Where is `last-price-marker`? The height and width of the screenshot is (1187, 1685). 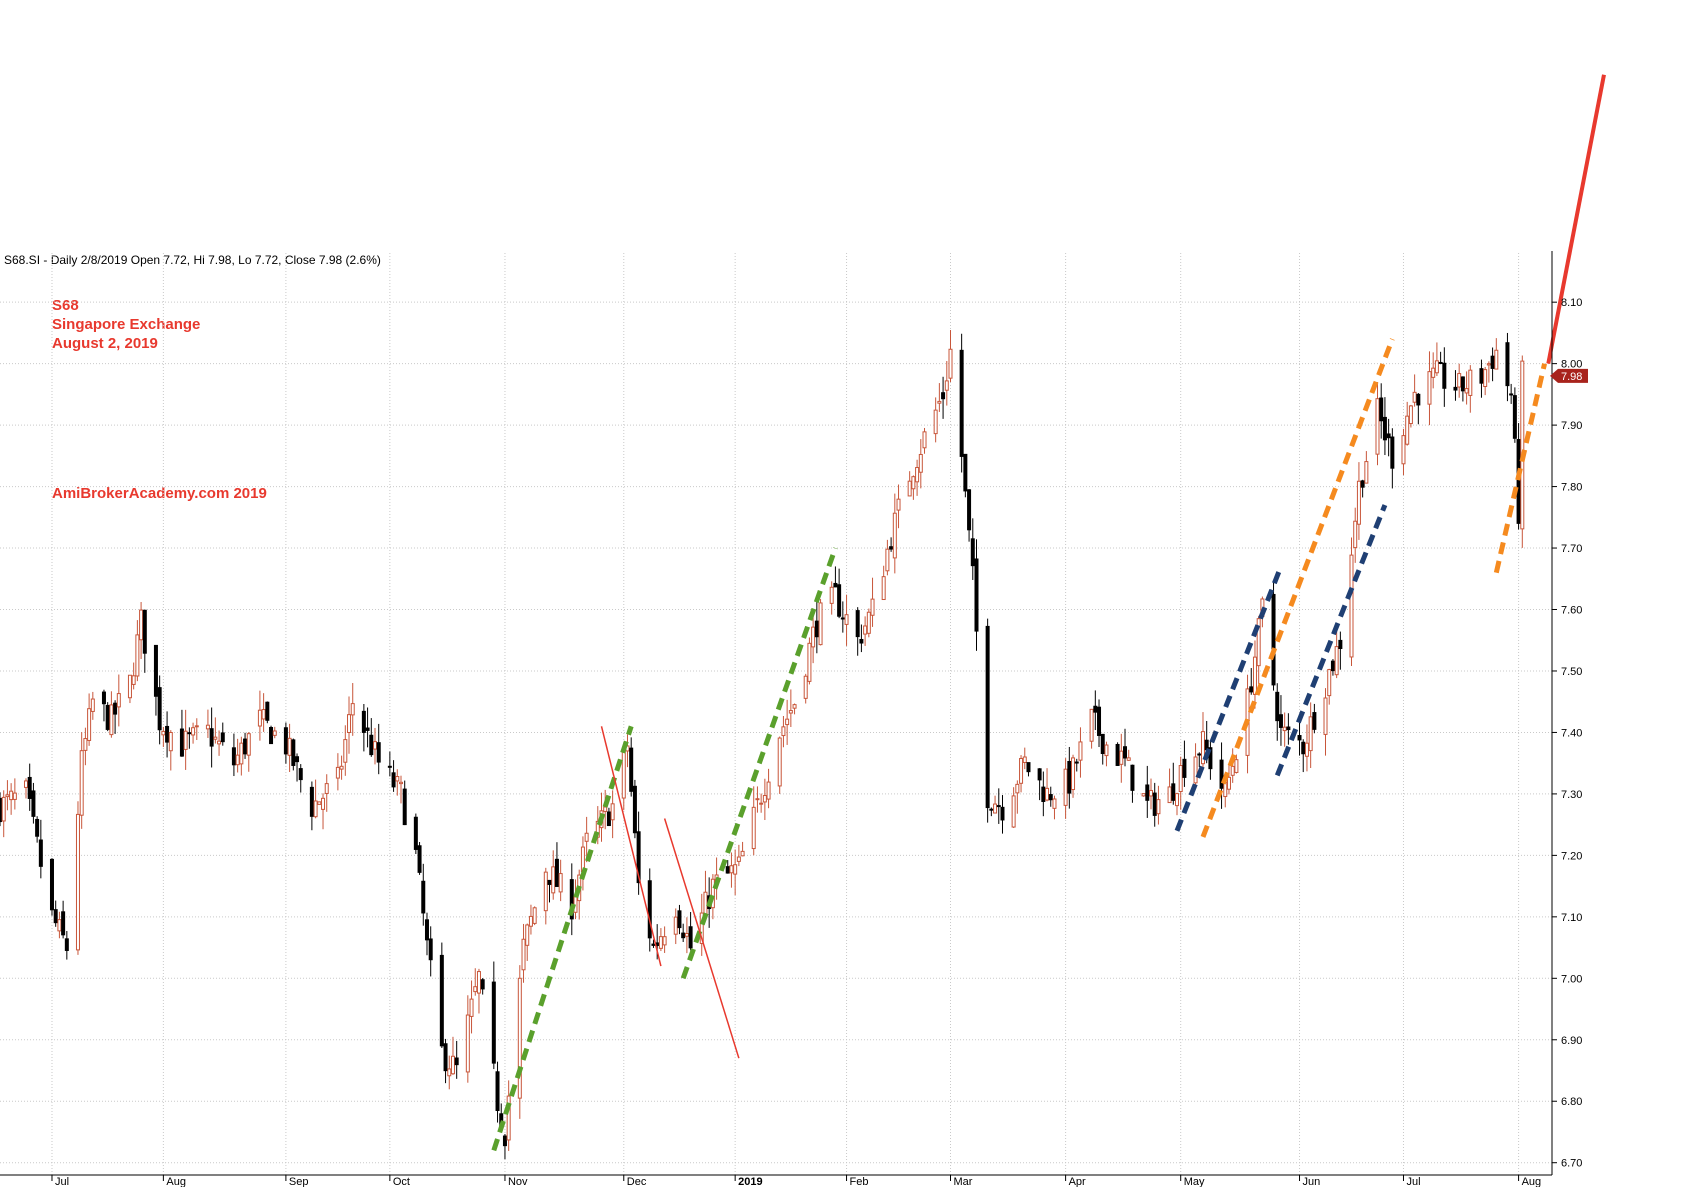 last-price-marker is located at coordinates (1569, 375).